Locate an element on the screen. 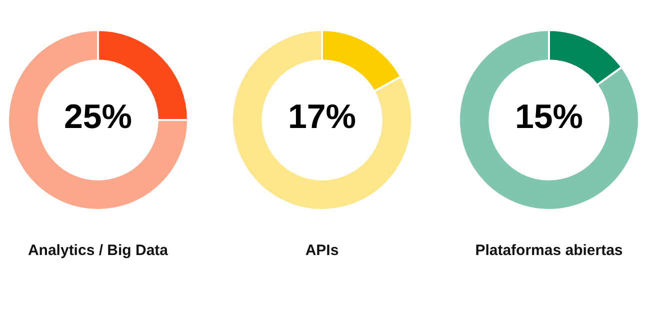 The width and height of the screenshot is (652, 314). text: APIs is located at coordinates (322, 250).